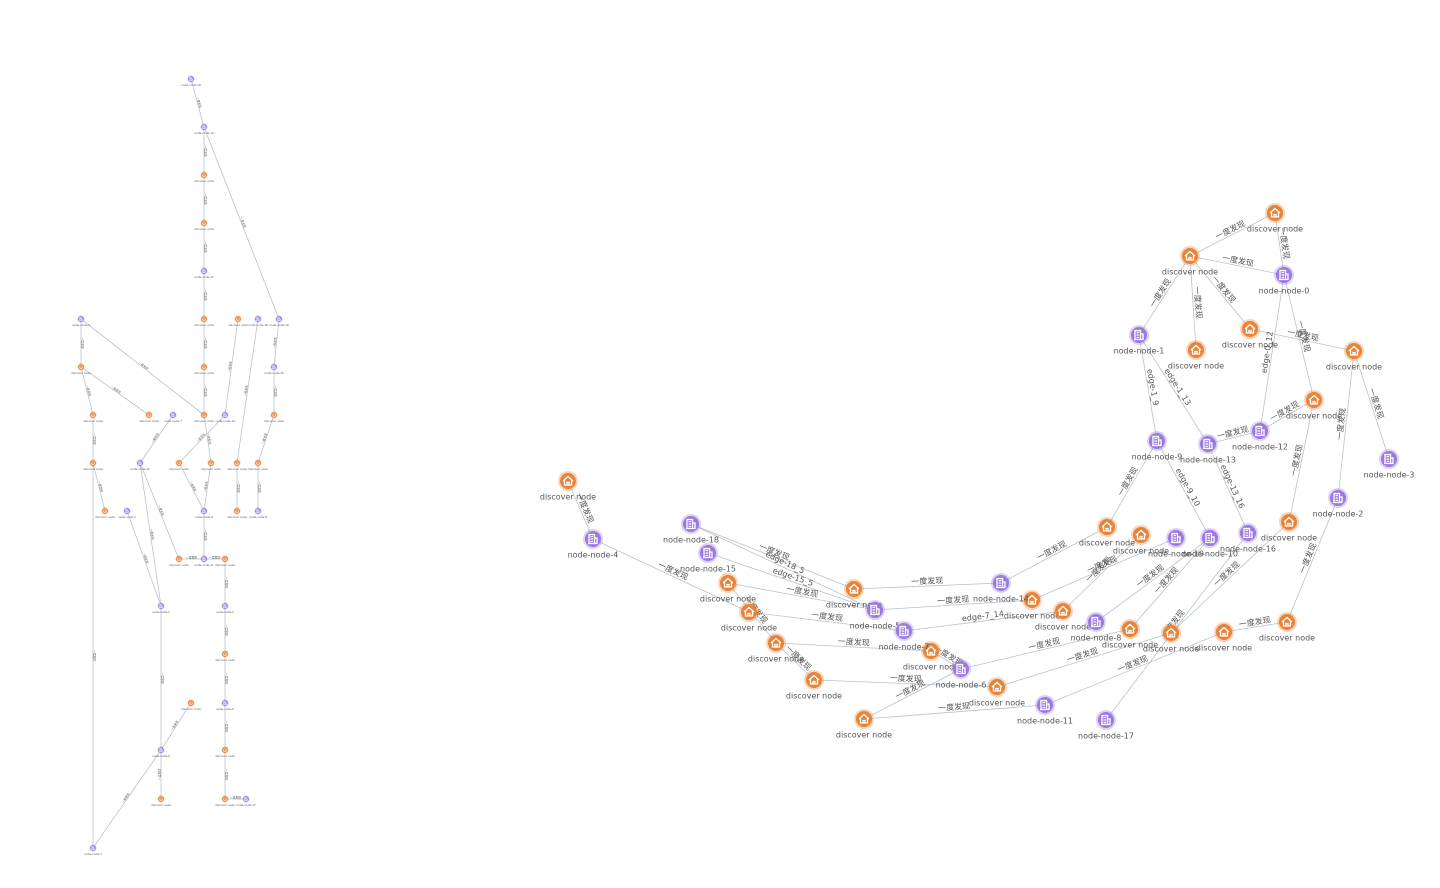  Describe the element at coordinates (1248, 549) in the screenshot. I see `node-label: node-node-16` at that location.